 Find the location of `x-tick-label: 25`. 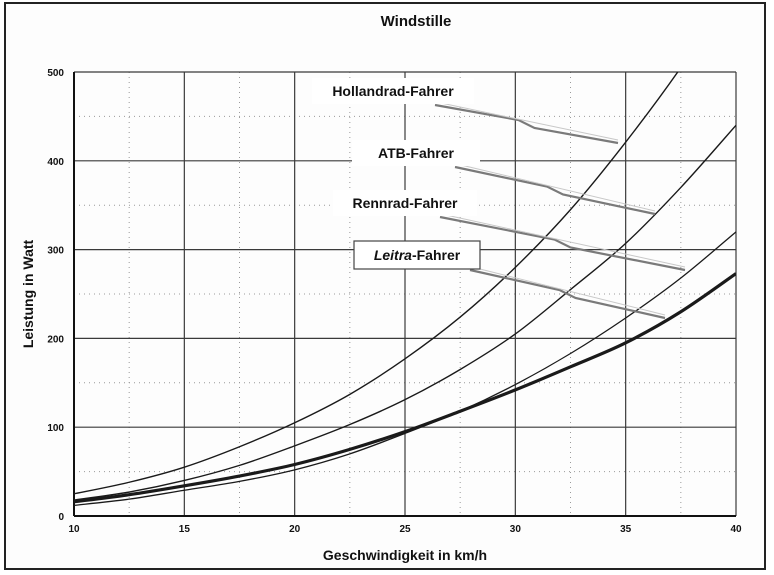

x-tick-label: 25 is located at coordinates (405, 529).